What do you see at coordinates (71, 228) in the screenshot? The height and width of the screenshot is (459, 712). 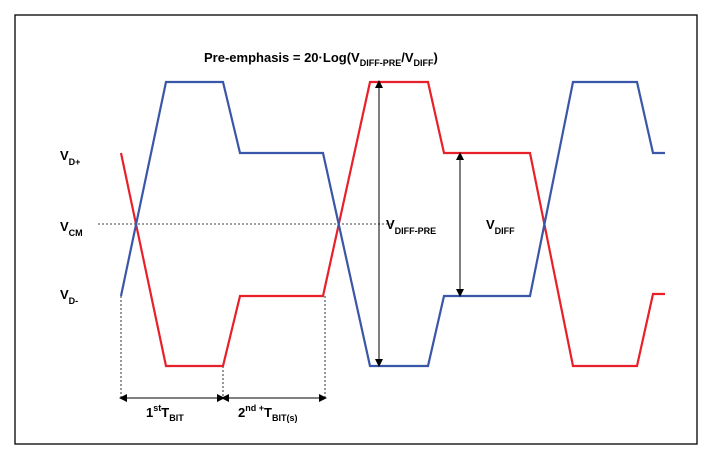 I see `vcm-label: VCM` at bounding box center [71, 228].